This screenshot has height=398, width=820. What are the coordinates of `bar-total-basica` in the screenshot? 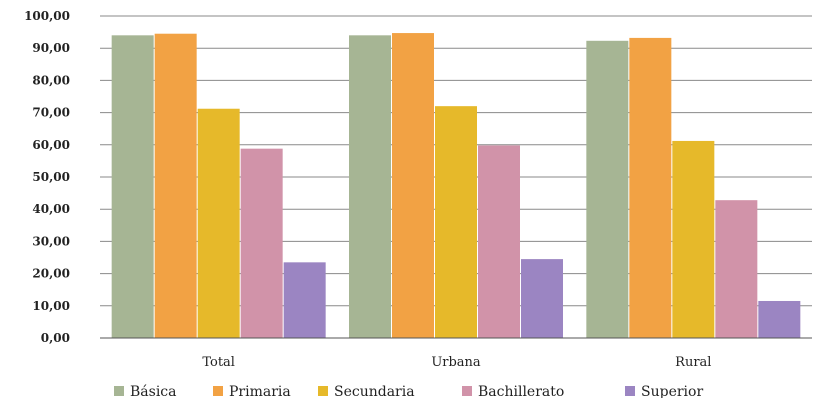 It's located at (132, 186).